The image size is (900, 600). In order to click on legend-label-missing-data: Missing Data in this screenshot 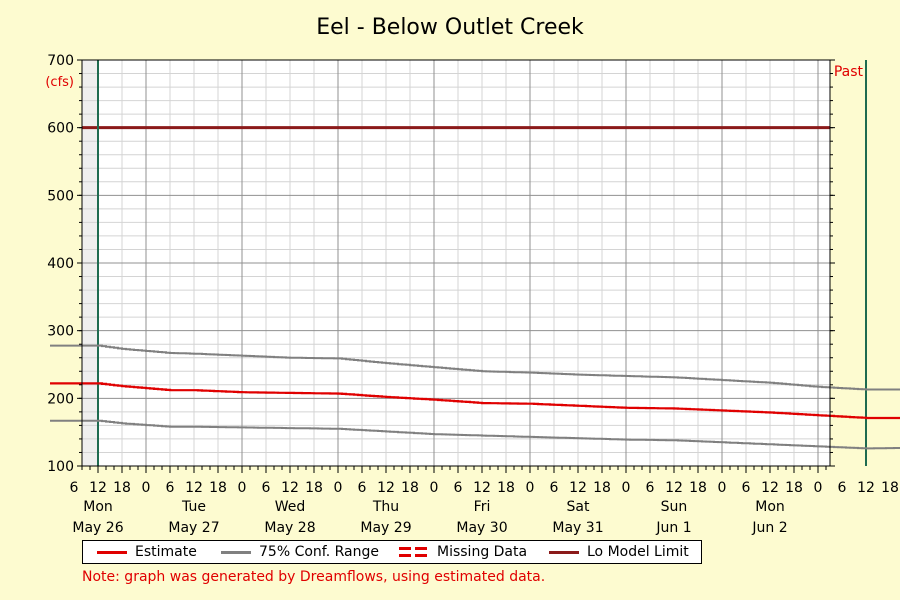, I will do `click(482, 552)`.